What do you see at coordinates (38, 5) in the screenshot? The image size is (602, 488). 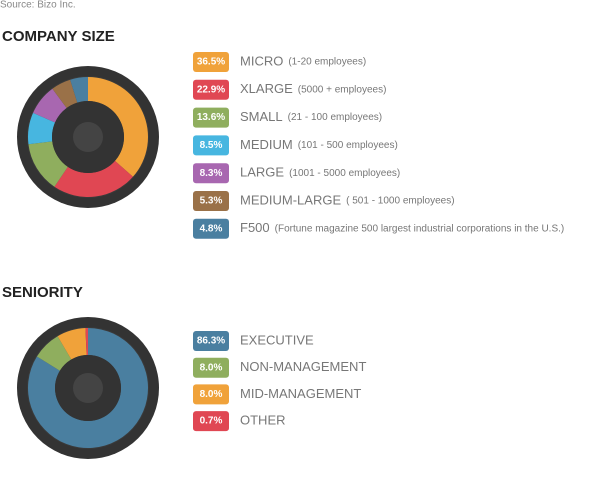 I see `source: Source: Bizo Inc.` at bounding box center [38, 5].